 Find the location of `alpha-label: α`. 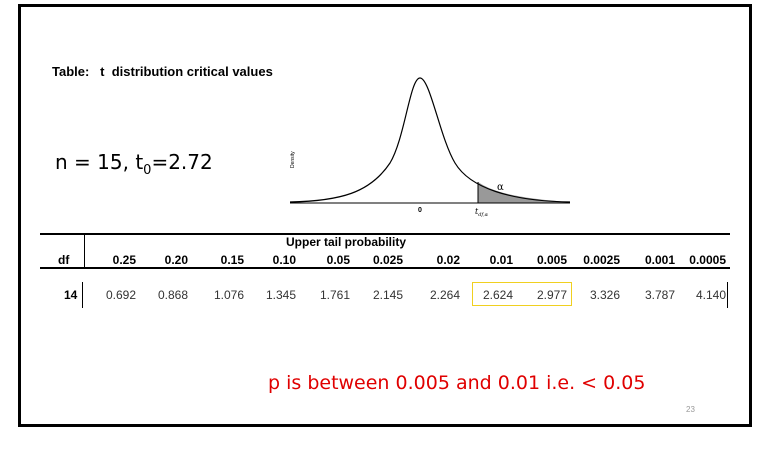

alpha-label: α is located at coordinates (500, 187).